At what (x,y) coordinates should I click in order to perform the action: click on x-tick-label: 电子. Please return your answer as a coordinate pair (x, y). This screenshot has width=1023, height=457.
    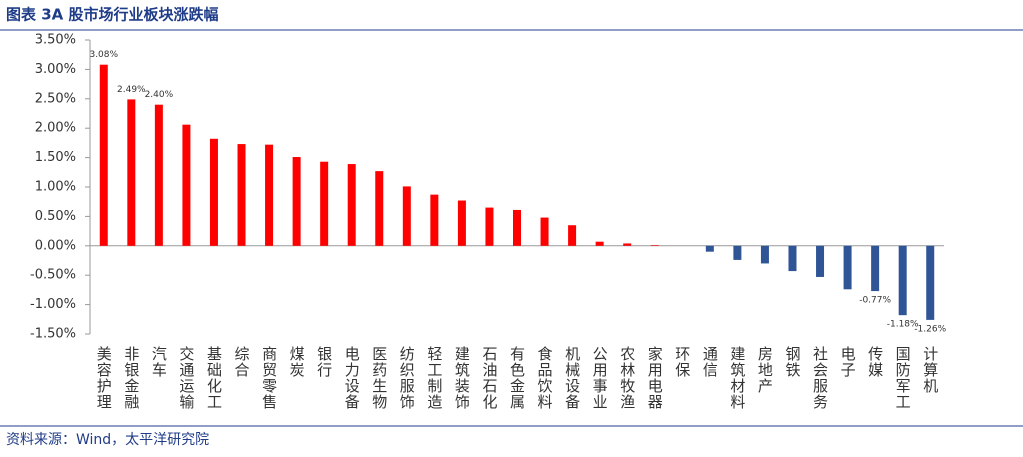
    Looking at the image, I should click on (848, 362).